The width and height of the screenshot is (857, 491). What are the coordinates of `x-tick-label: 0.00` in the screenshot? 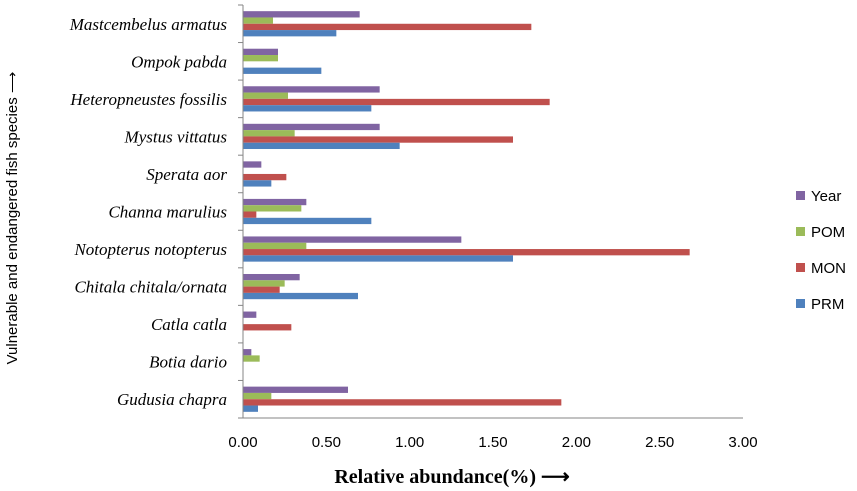 It's located at (242, 442).